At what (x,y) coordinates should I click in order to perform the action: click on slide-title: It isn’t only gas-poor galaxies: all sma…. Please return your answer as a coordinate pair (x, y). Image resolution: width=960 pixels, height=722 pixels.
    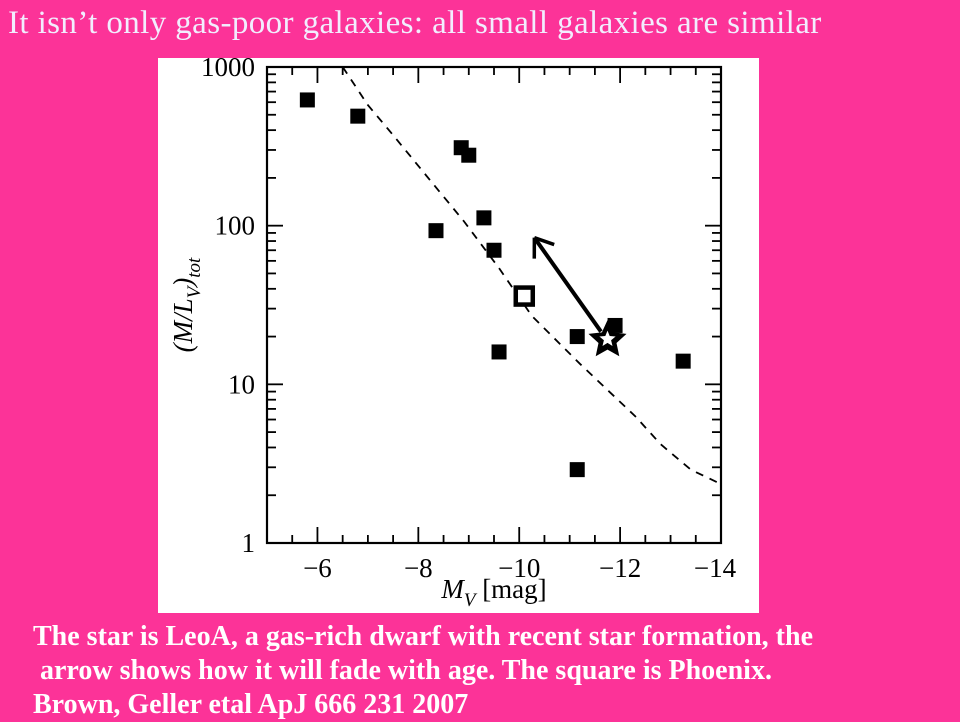
    Looking at the image, I should click on (483, 23).